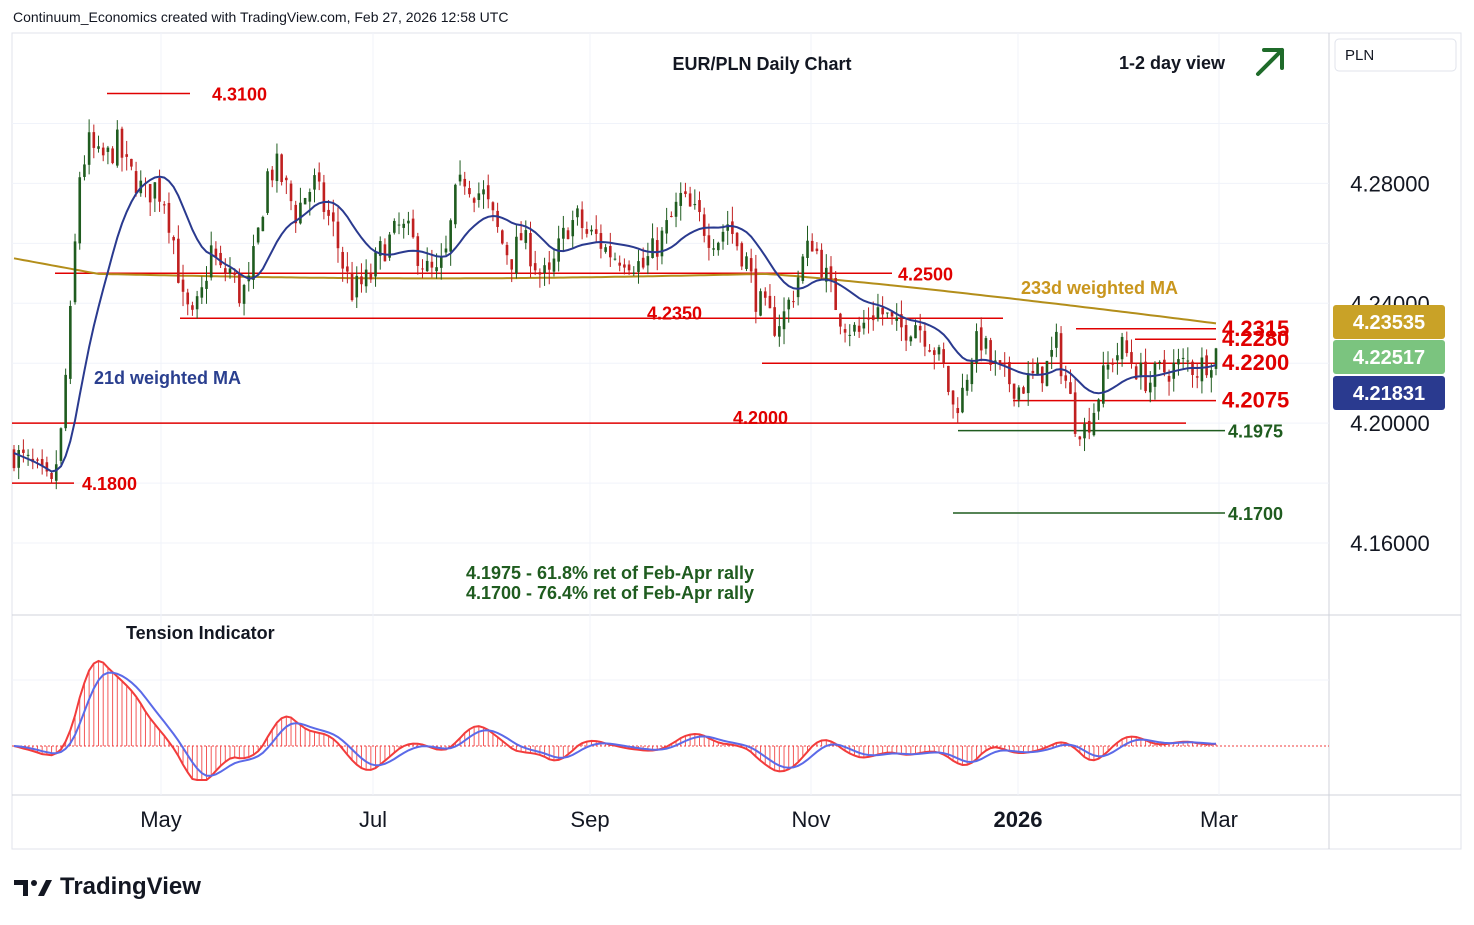 Image resolution: width=1474 pixels, height=925 pixels. I want to click on level-label: 4.2350, so click(674, 313).